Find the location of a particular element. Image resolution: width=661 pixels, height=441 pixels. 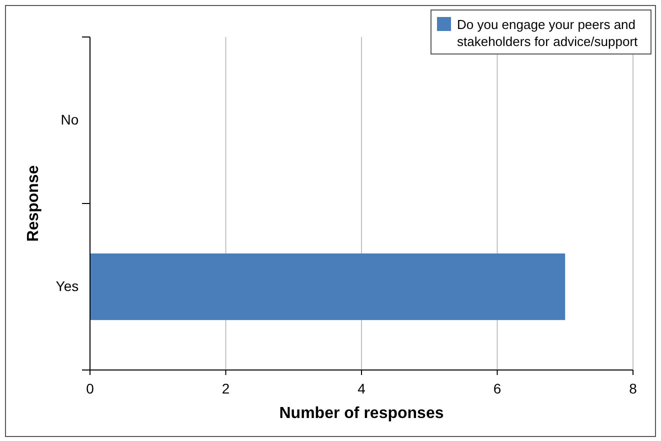

x-tick-label: 8 is located at coordinates (633, 388).